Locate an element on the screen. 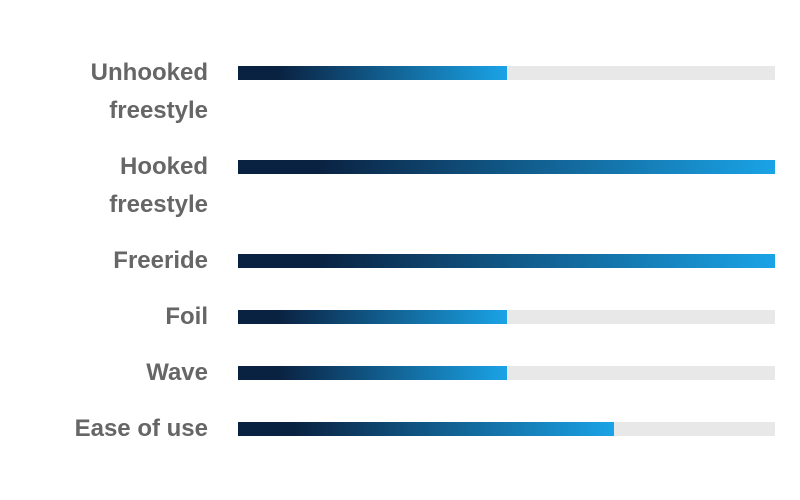 This screenshot has width=800, height=500. rating-label: Unhooked freestyle is located at coordinates (149, 91).